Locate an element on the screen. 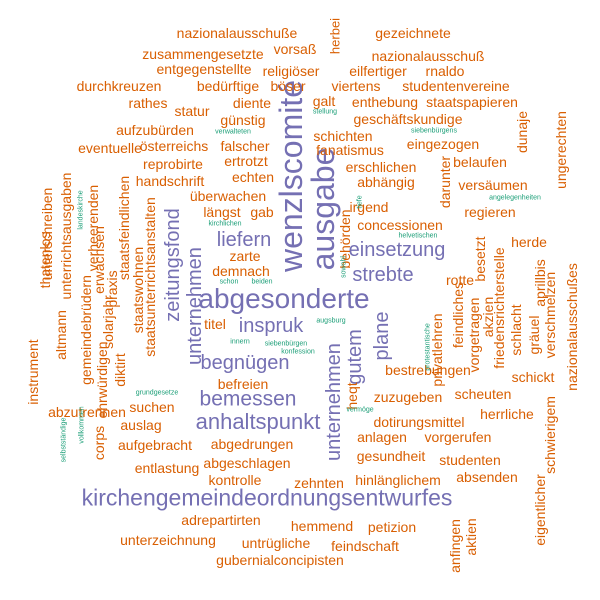 The image size is (600, 600). w-studentenvereine: studentenvereine is located at coordinates (456, 86).